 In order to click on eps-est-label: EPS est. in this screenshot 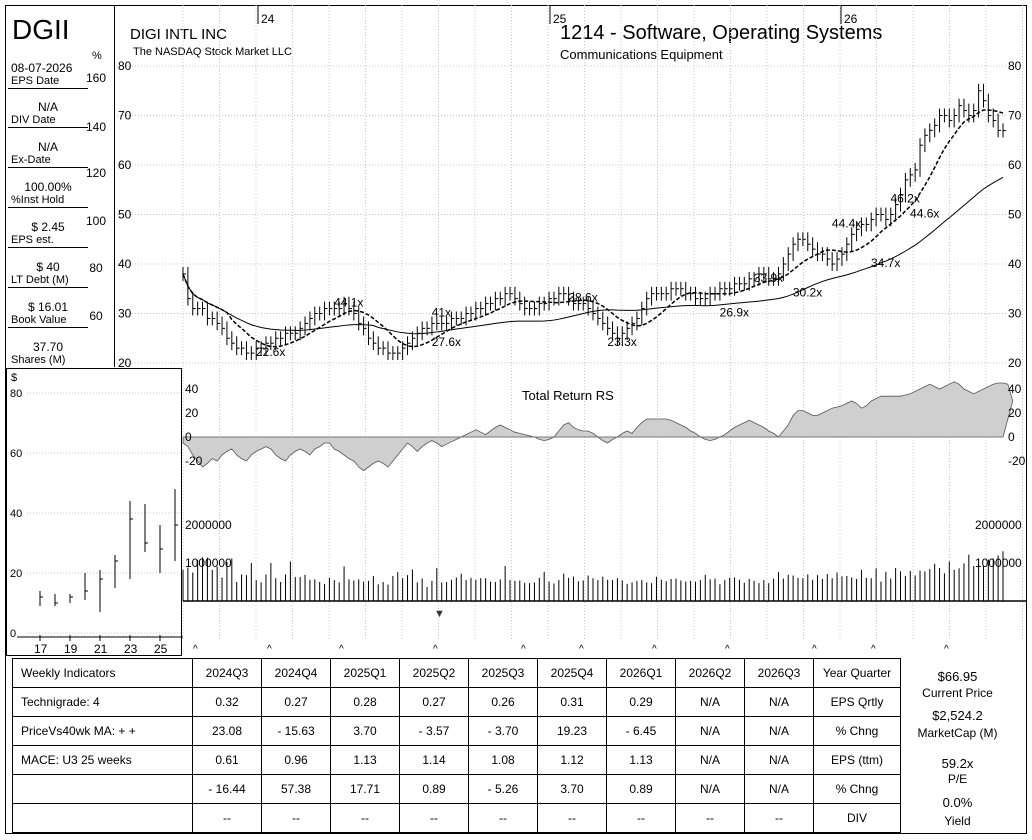, I will do `click(32, 240)`.